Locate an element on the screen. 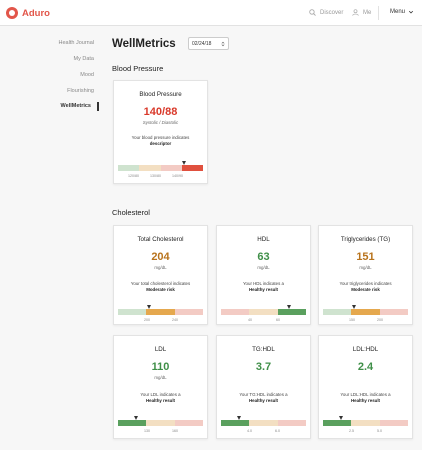 The width and height of the screenshot is (422, 450). sidebar-item-mood: Mood is located at coordinates (87, 75).